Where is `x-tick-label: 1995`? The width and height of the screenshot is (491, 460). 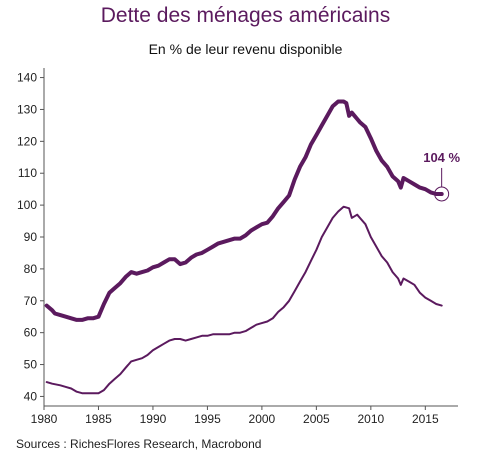 x-tick-label: 1995 is located at coordinates (207, 419).